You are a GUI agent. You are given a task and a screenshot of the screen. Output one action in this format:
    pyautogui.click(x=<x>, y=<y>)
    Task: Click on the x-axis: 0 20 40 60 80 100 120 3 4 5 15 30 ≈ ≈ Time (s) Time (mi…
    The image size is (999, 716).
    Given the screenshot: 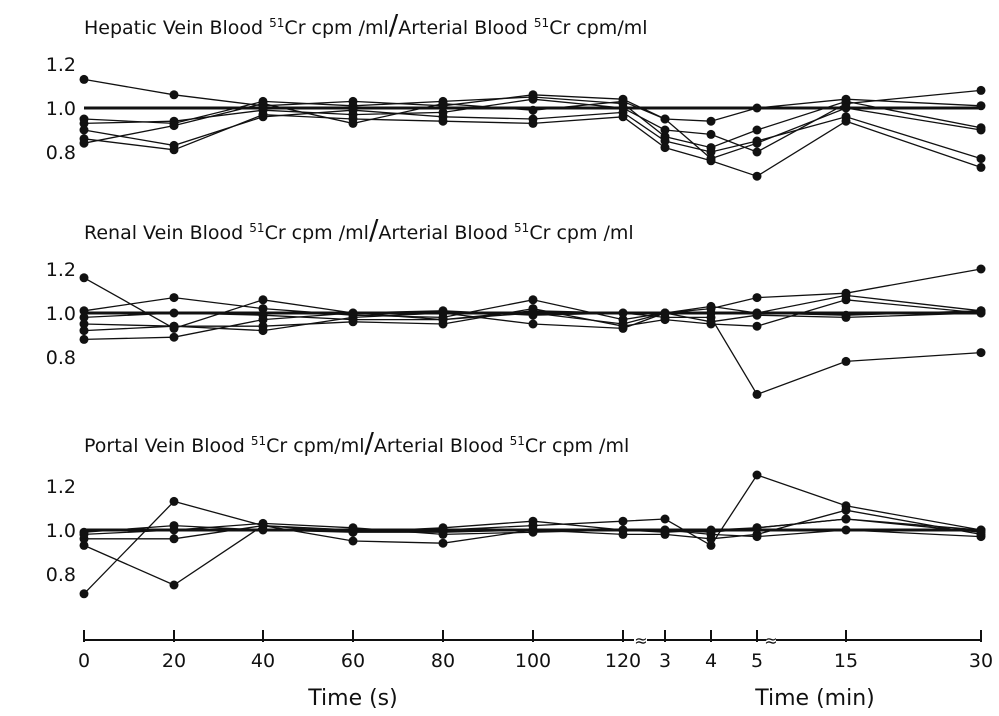 What is the action you would take?
    pyautogui.click(x=535, y=670)
    